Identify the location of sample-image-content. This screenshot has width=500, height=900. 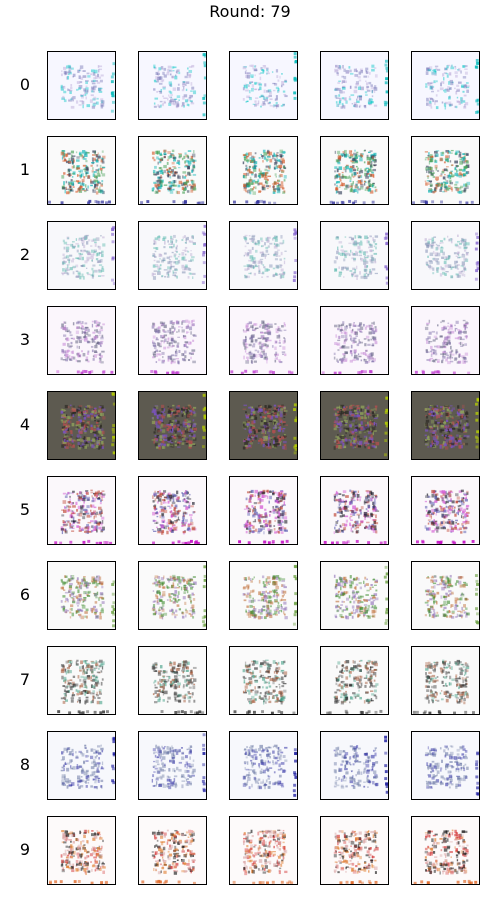
(445, 340).